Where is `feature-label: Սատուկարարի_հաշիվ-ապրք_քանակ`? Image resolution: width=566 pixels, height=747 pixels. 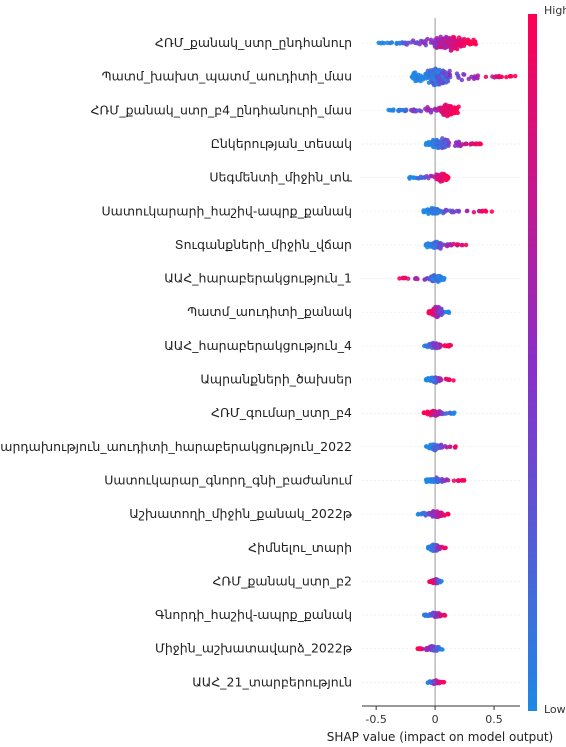
feature-label: Սատուկարարի_հաշիվ-ապրք_քանակ is located at coordinates (227, 210).